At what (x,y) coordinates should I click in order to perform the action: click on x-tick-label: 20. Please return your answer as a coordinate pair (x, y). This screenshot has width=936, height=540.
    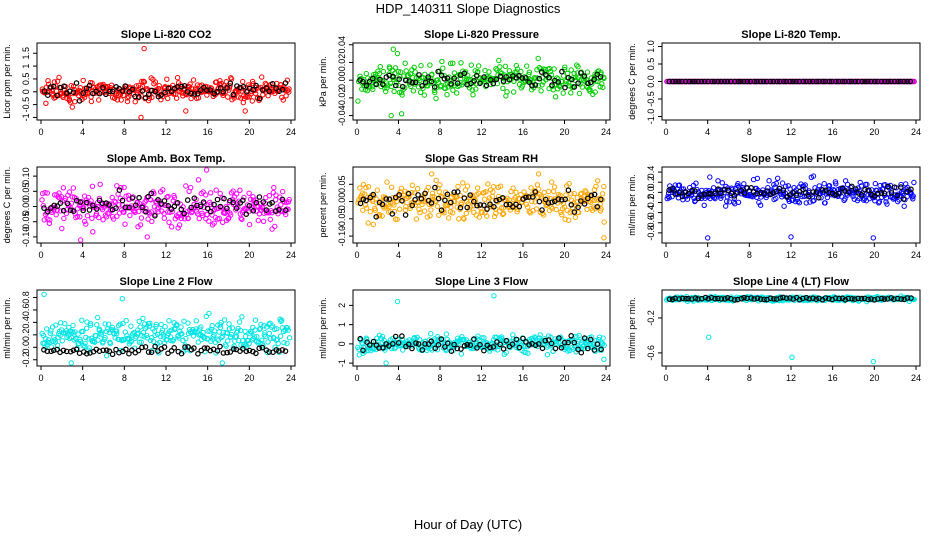
    Looking at the image, I should click on (564, 132).